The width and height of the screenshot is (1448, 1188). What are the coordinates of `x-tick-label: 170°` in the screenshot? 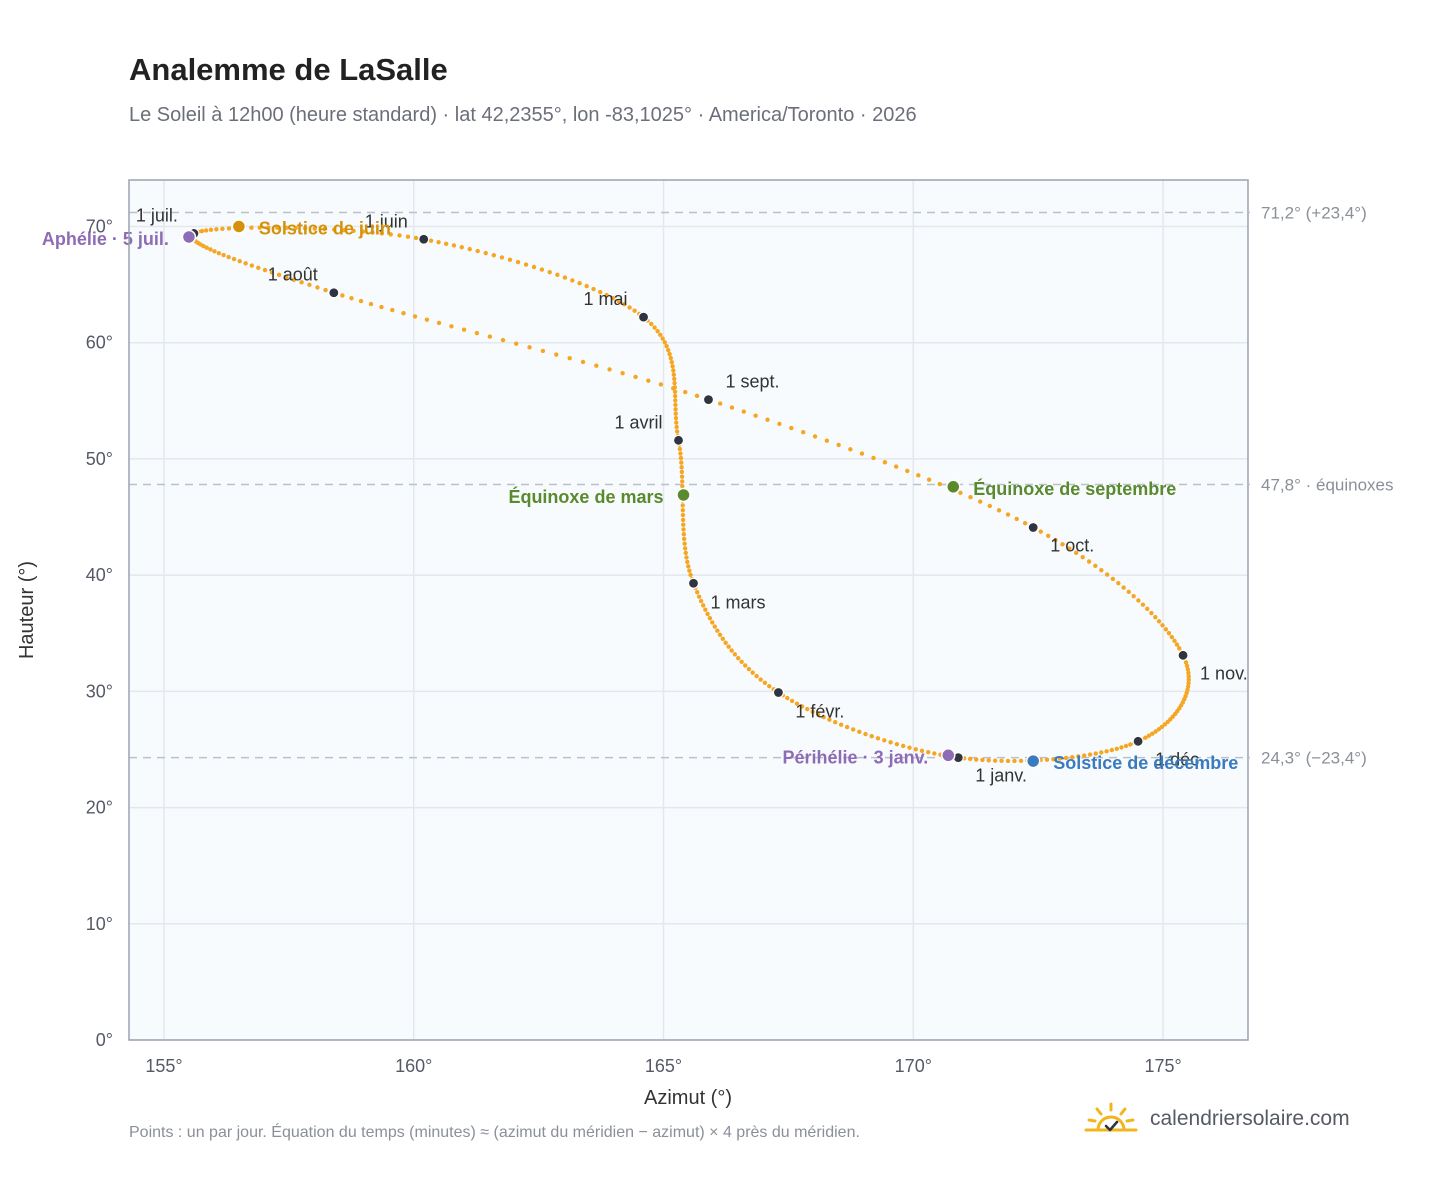 It's located at (913, 1066).